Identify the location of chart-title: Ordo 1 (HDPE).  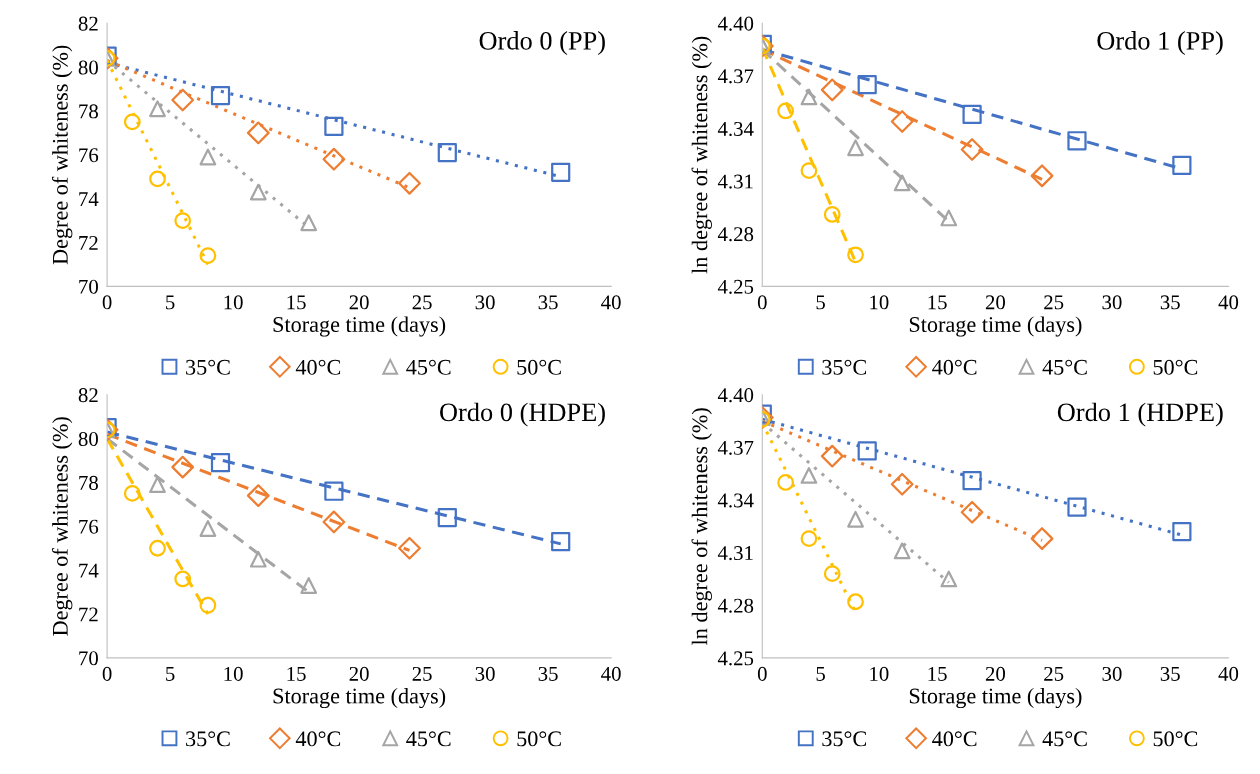
(1140, 414).